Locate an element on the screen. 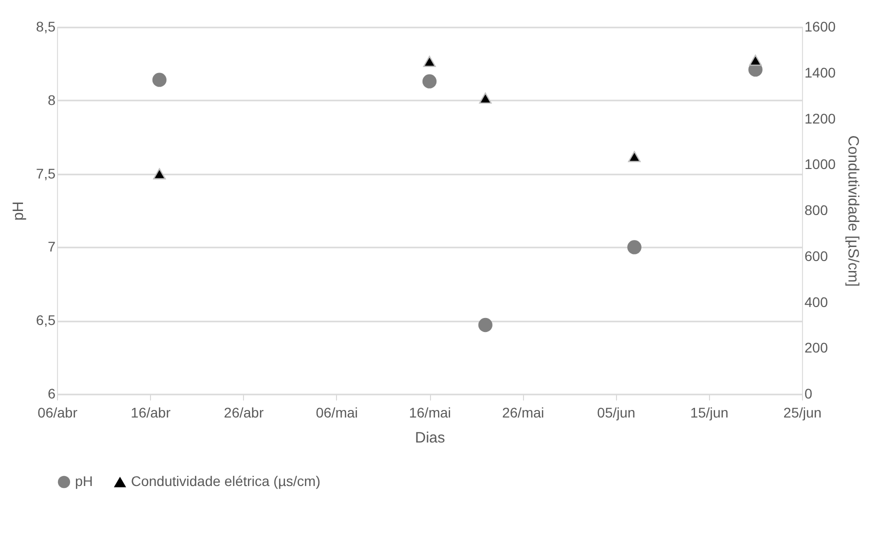 The height and width of the screenshot is (545, 895). y2-tick-label: 1600 is located at coordinates (820, 26).